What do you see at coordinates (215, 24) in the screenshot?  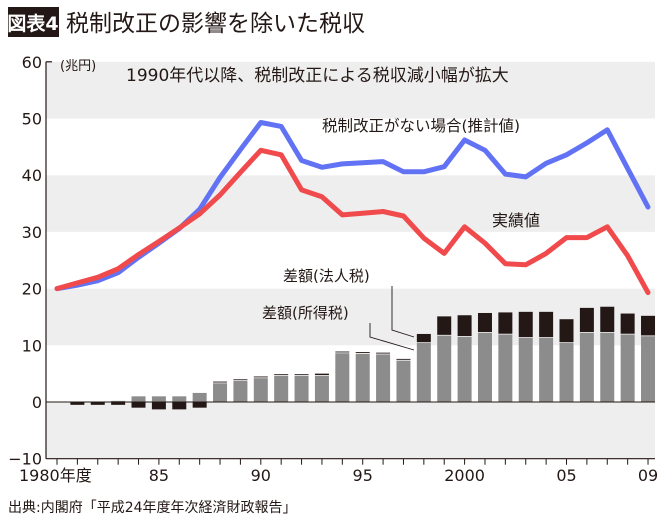 I see `page-title: 税制改正の影響を除いた税収` at bounding box center [215, 24].